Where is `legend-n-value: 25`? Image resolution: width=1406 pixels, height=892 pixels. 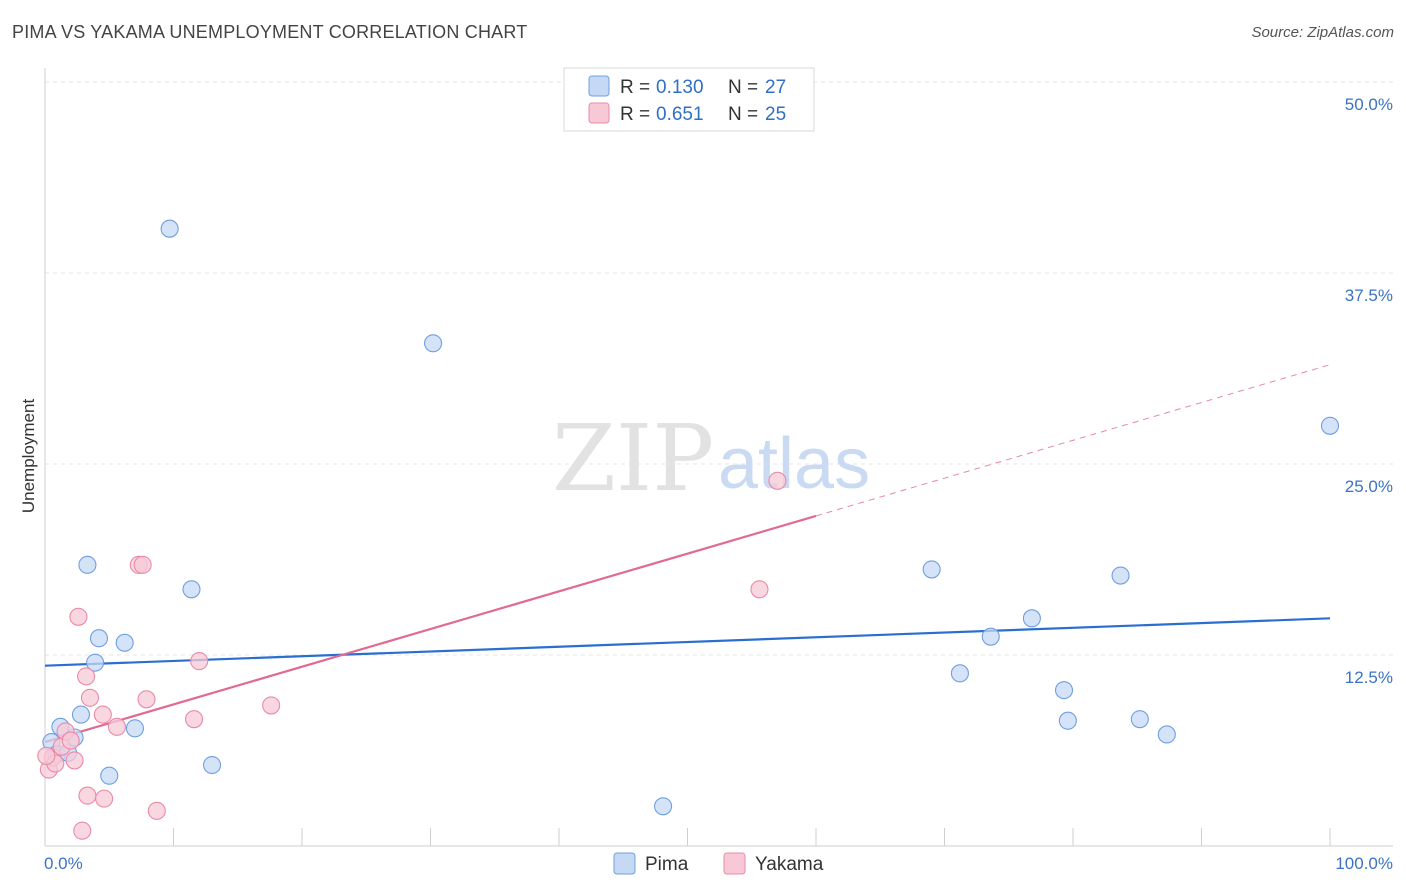 legend-n-value: 25 is located at coordinates (775, 114).